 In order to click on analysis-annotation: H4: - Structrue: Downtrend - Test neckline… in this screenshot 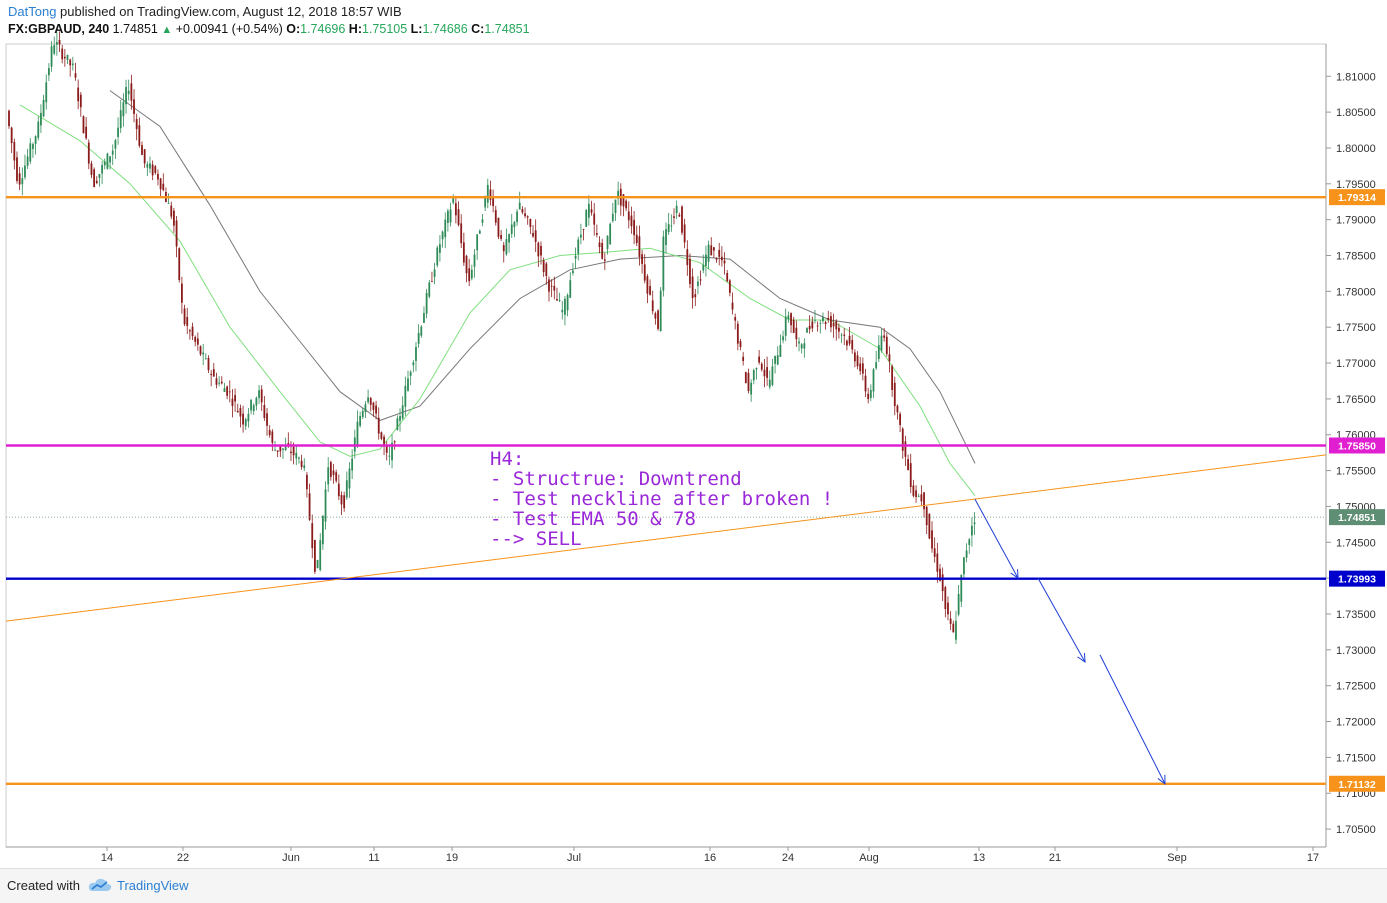, I will do `click(661, 499)`.